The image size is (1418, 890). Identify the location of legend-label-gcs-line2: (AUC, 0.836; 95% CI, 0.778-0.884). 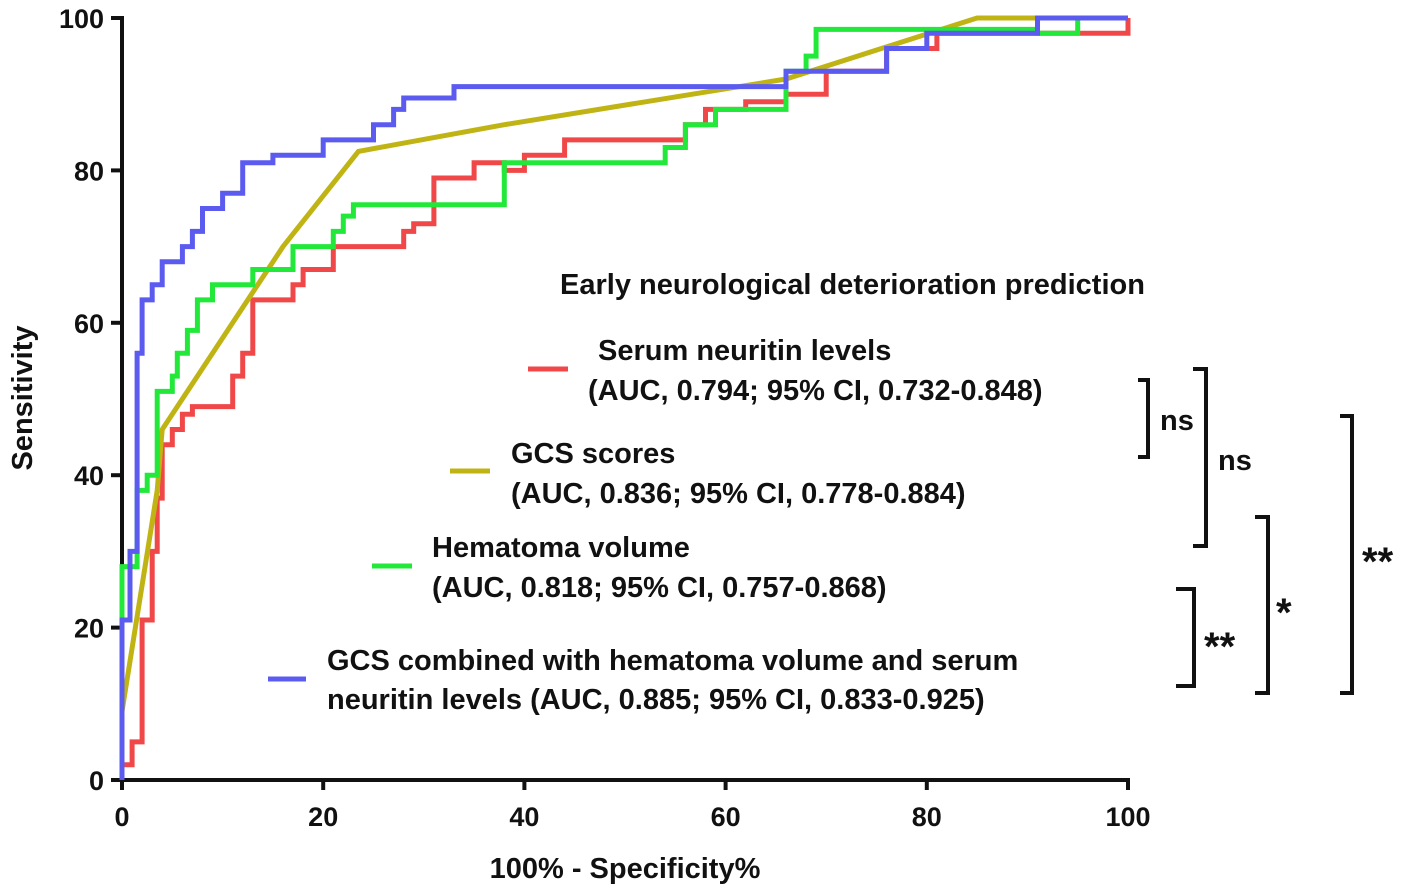
(738, 494).